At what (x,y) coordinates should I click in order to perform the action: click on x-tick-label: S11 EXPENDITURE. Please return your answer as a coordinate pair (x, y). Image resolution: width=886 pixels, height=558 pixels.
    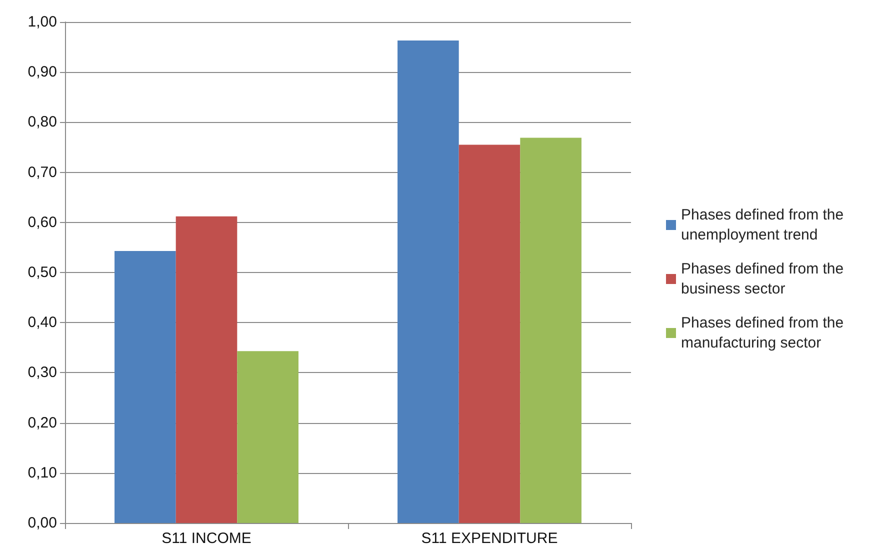
    Looking at the image, I should click on (489, 538).